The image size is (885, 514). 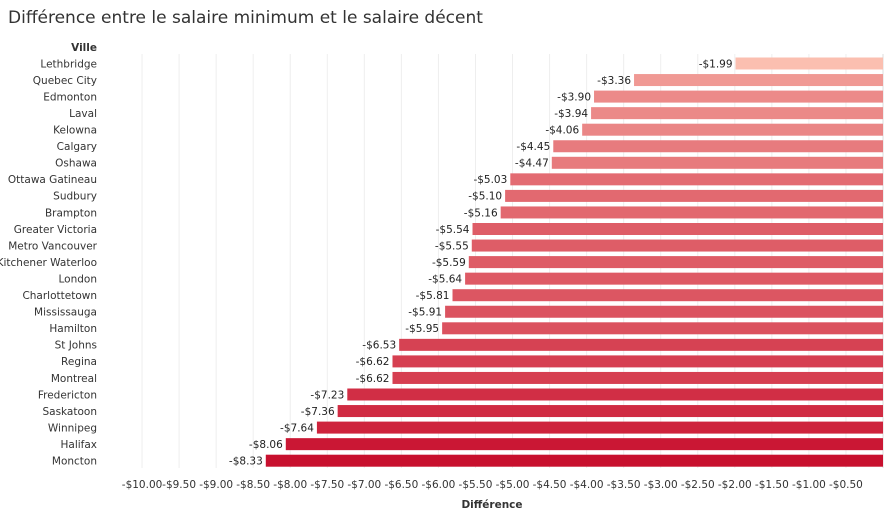 I want to click on x-tick-label: -$5.50, so click(x=476, y=485).